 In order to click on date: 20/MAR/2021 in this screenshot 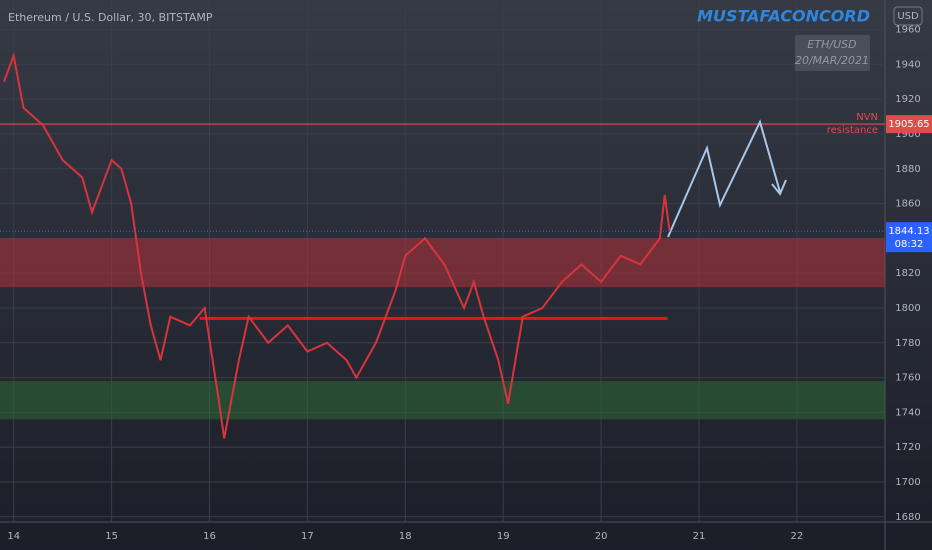, I will do `click(832, 60)`.